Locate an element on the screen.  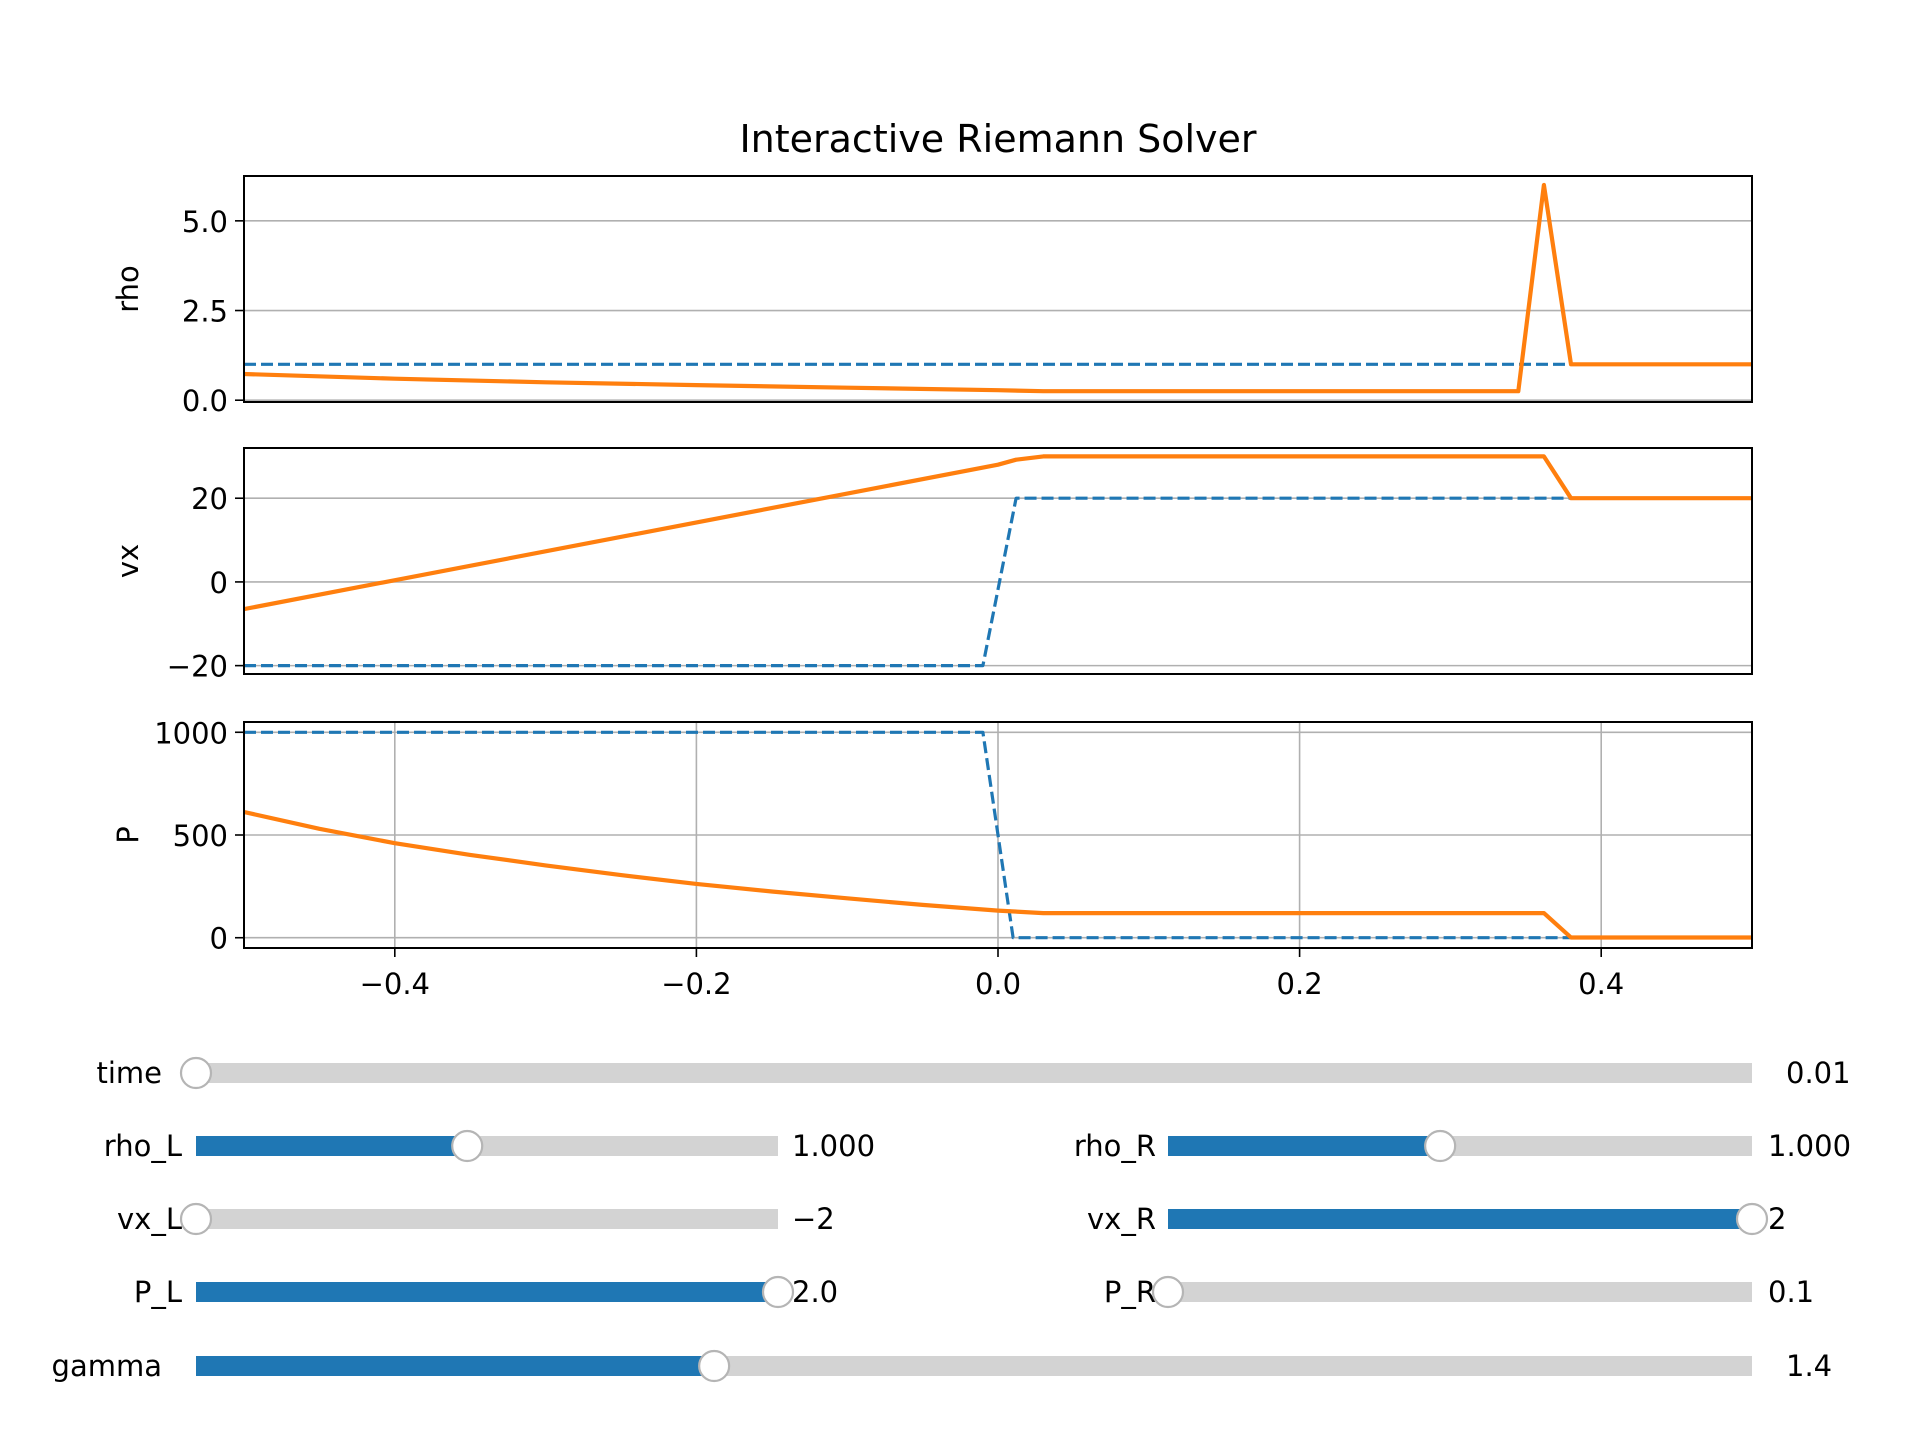
rho-axes: 0.0 2.5 5.0 rho is located at coordinates (932, 296).